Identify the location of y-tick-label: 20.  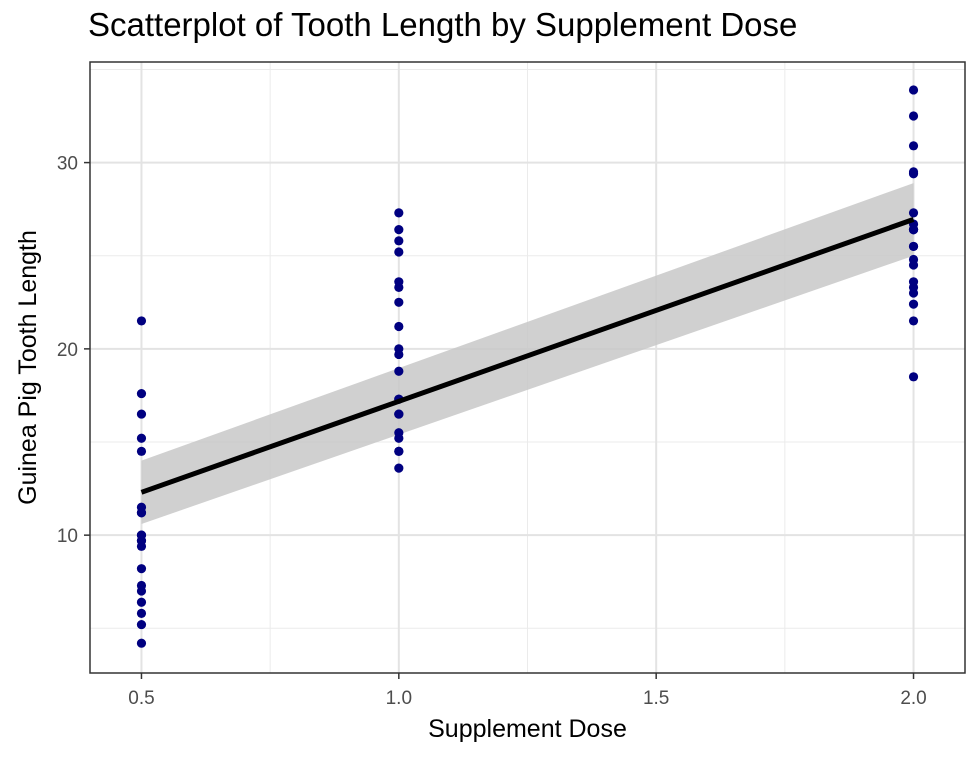
(67, 350).